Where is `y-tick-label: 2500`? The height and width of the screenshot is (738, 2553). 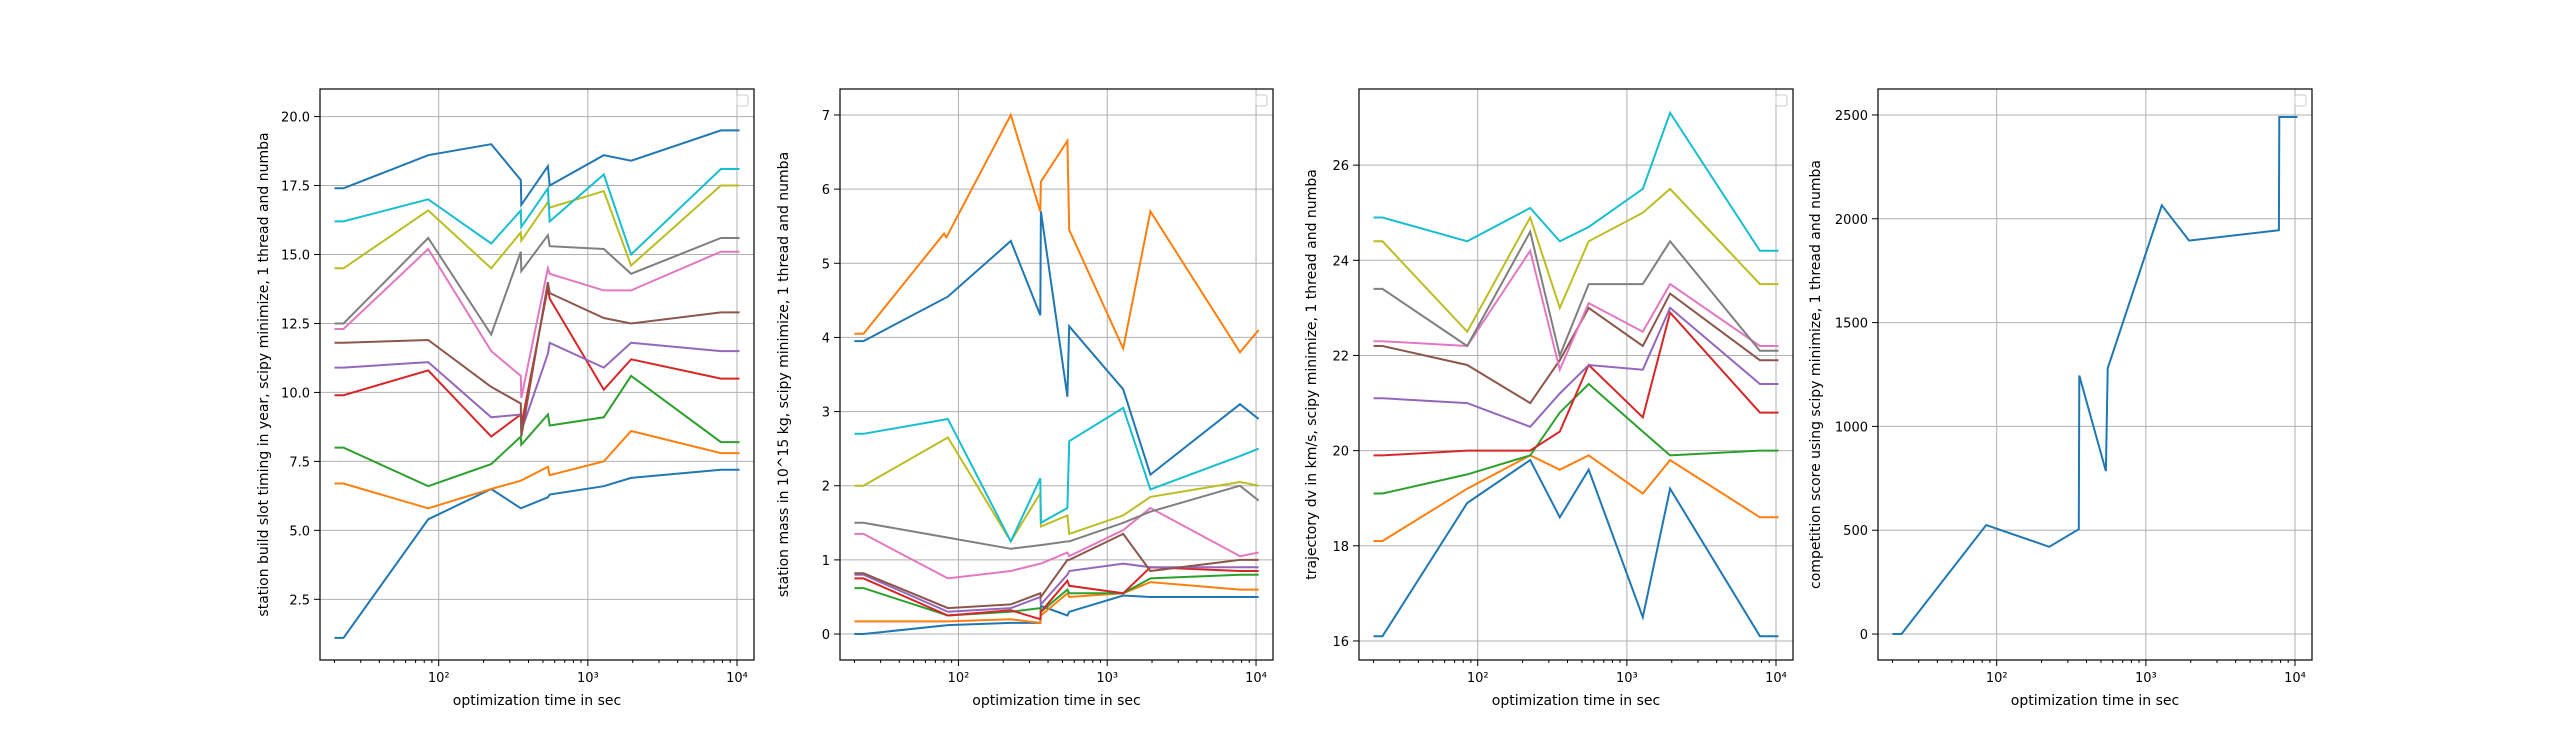 y-tick-label: 2500 is located at coordinates (1851, 116).